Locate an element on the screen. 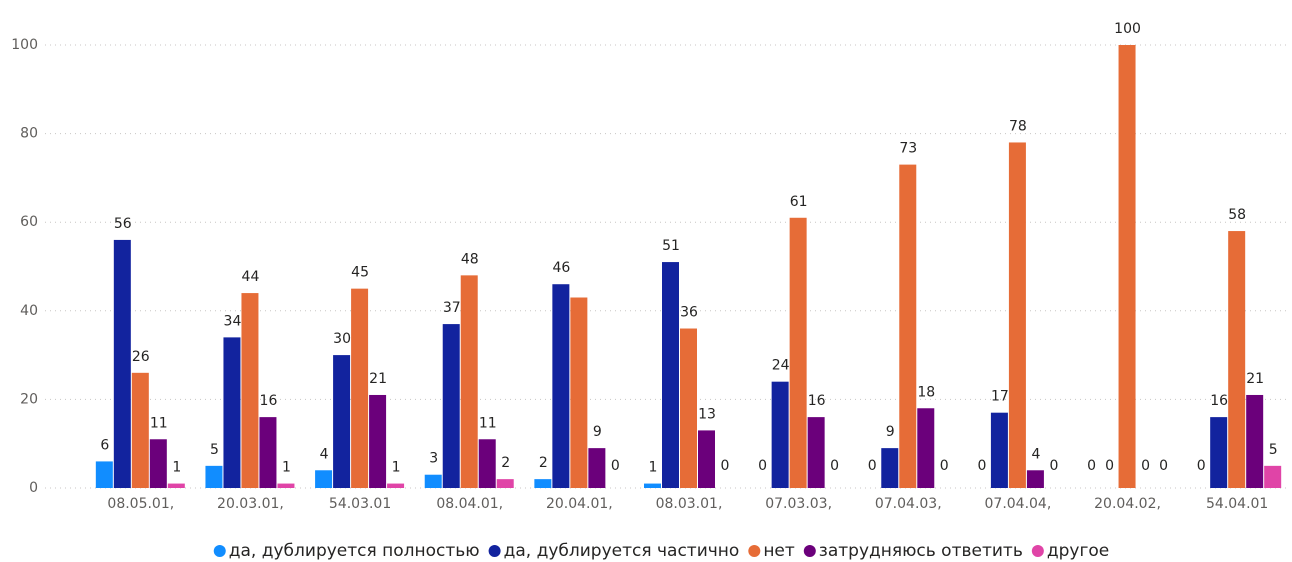 This screenshot has height=562, width=1292. legend-label: затрудняюсь ответить is located at coordinates (921, 551).